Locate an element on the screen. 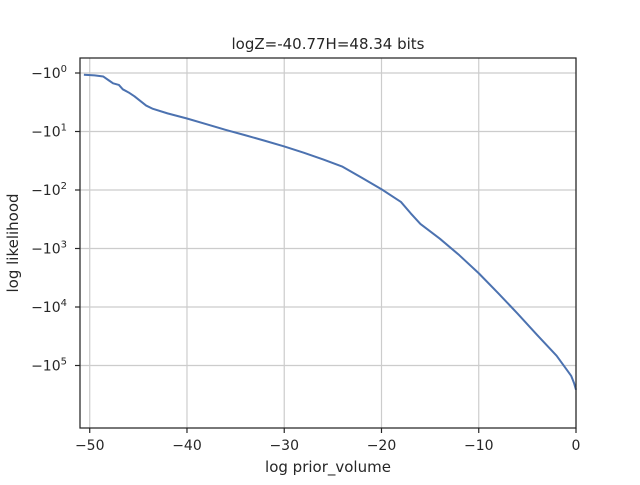 The height and width of the screenshot is (485, 640). chart-title: logZ=-40.77H=48.34 bits is located at coordinates (327, 44).